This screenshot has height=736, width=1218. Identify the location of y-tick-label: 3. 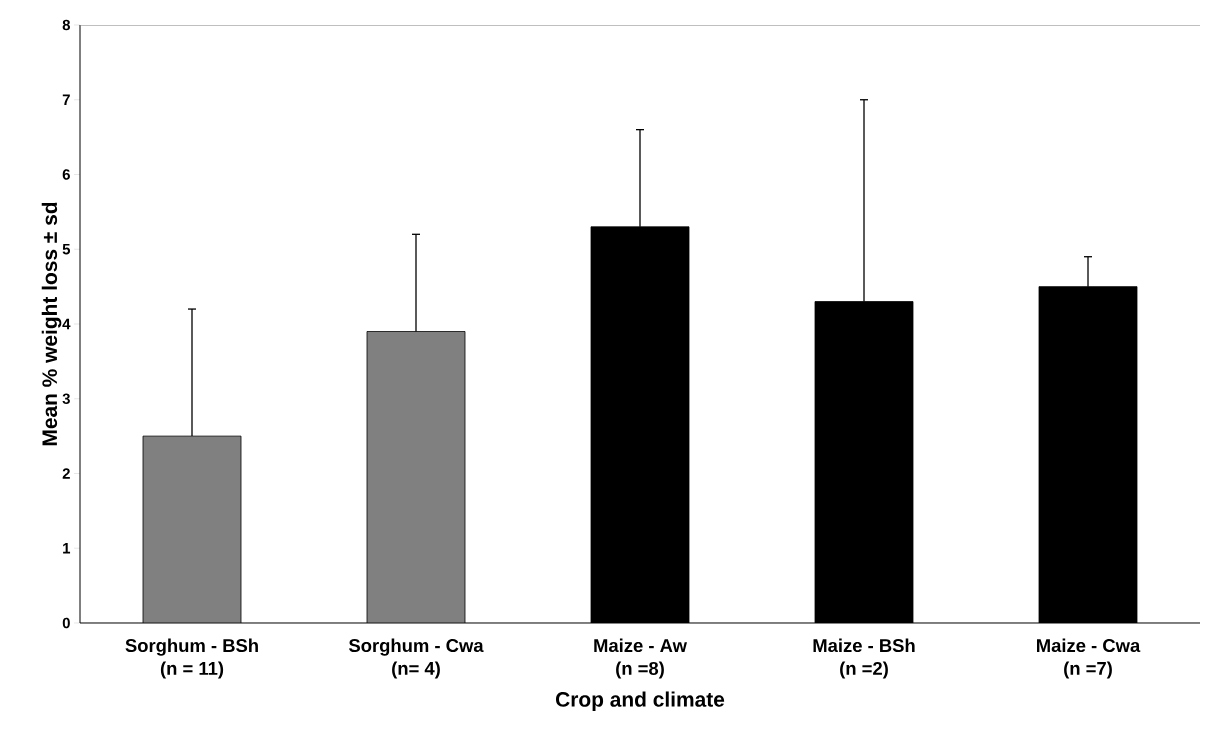
(66, 399).